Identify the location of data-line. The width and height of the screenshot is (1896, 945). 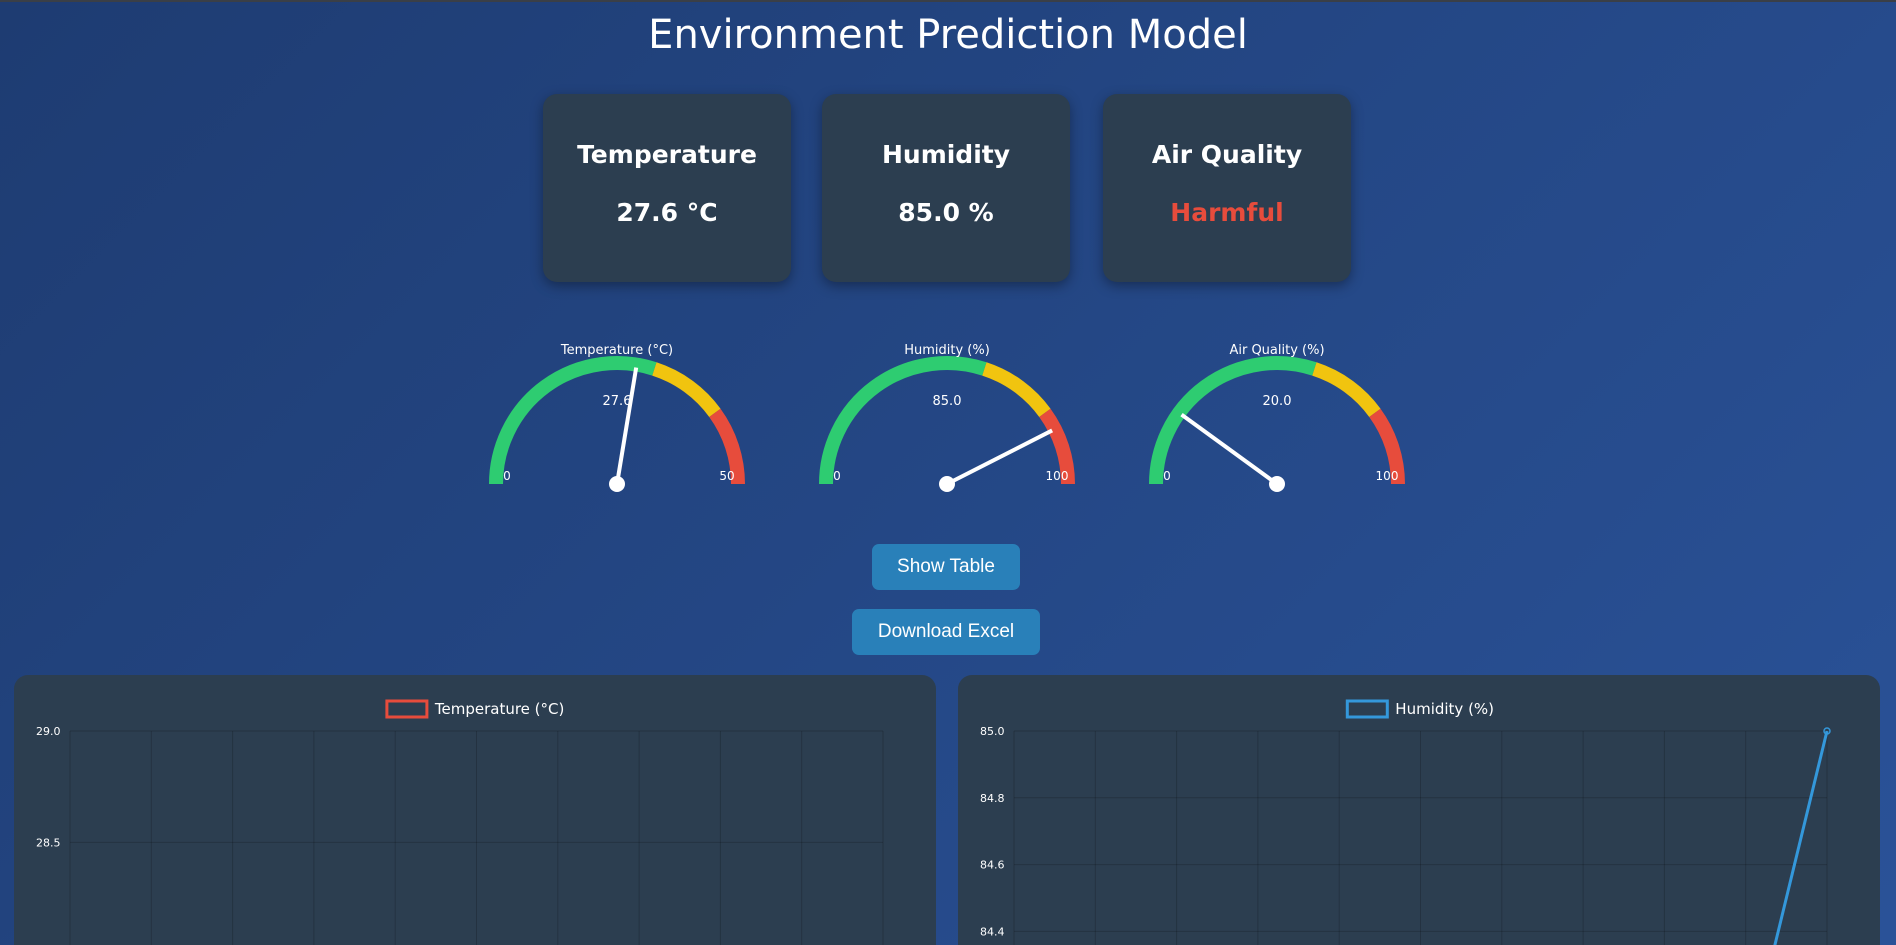
(1801, 837).